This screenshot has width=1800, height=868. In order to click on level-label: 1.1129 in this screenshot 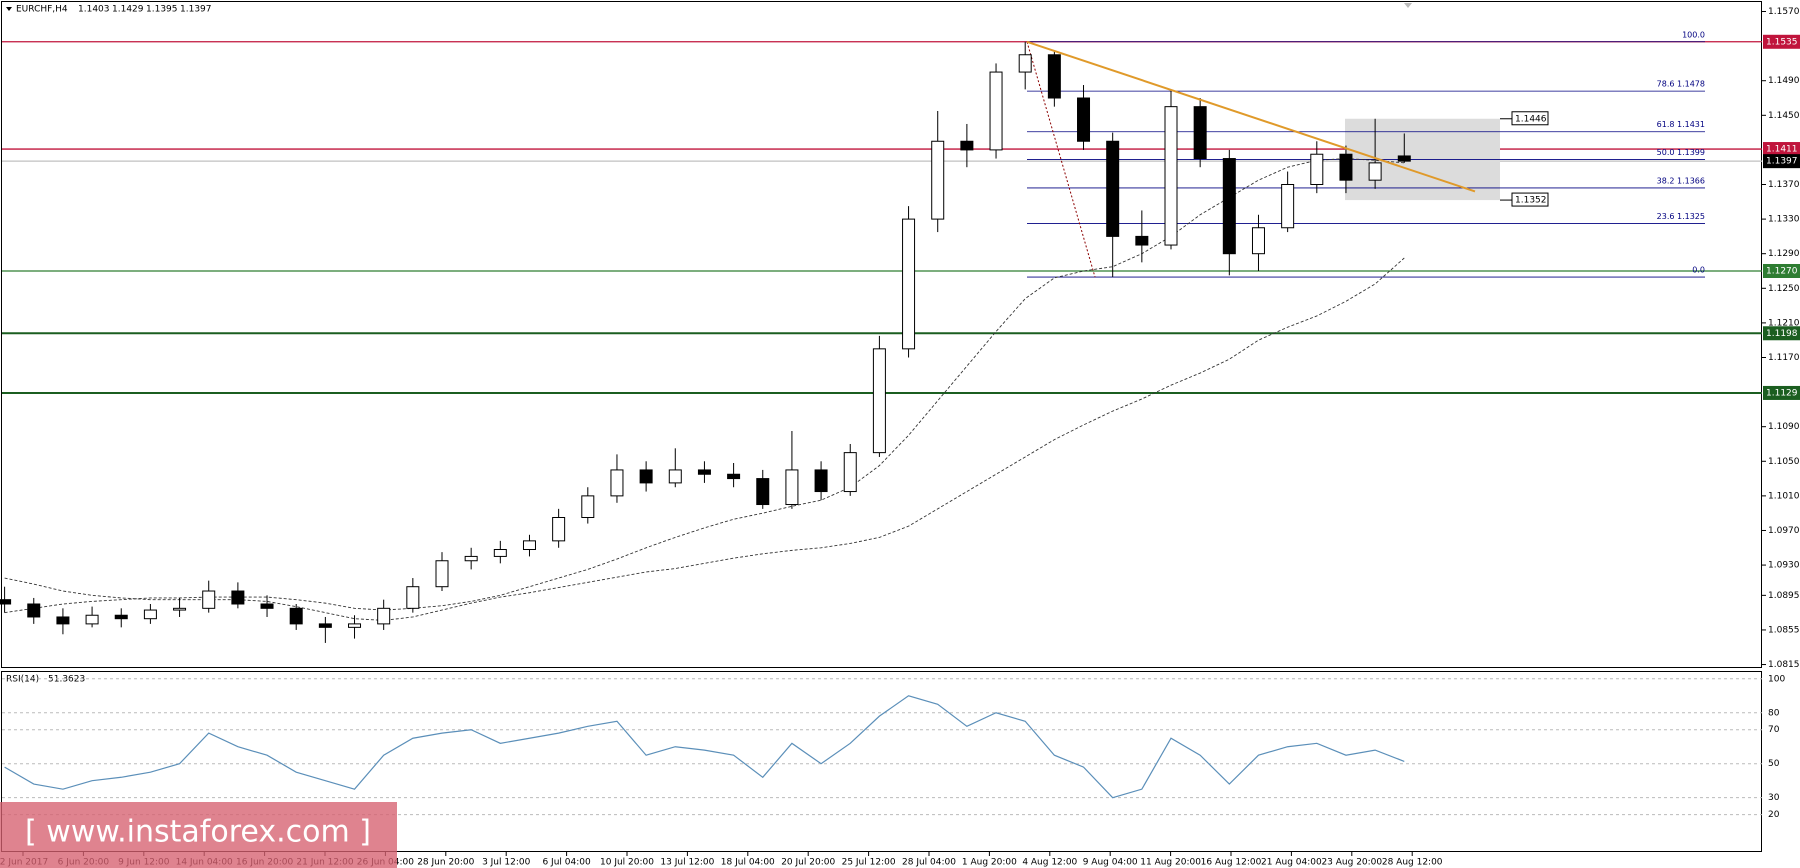, I will do `click(1782, 393)`.